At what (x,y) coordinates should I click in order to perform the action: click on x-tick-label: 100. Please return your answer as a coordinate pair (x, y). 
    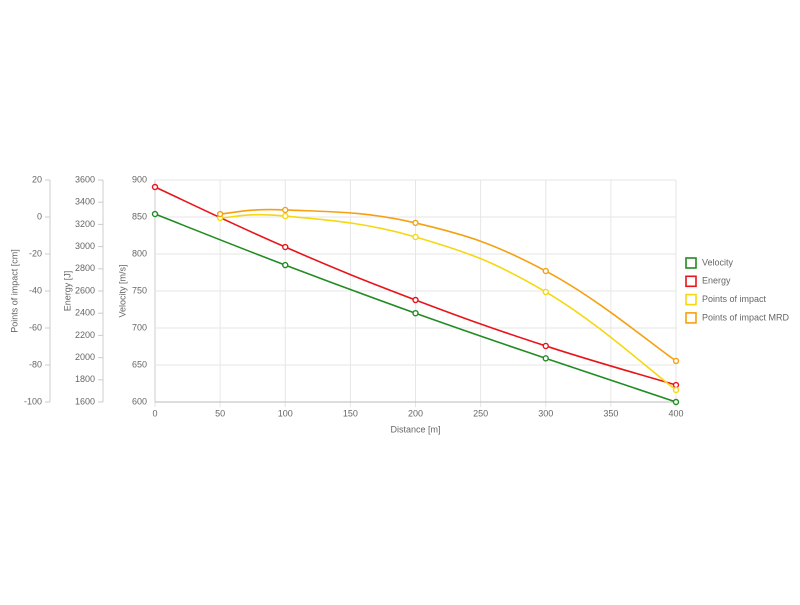
    Looking at the image, I should click on (285, 413).